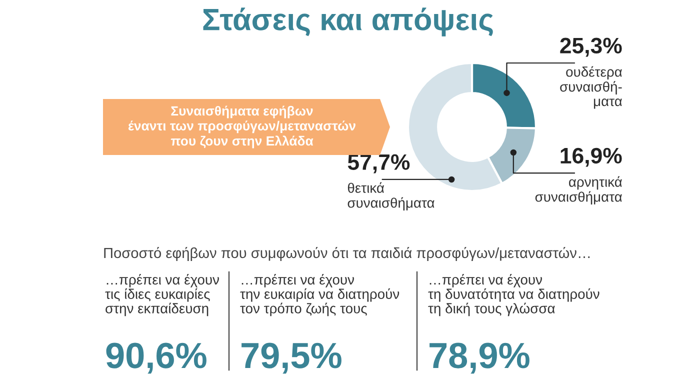  I want to click on slice-label: θετικά συναισθήματα, so click(391, 196).